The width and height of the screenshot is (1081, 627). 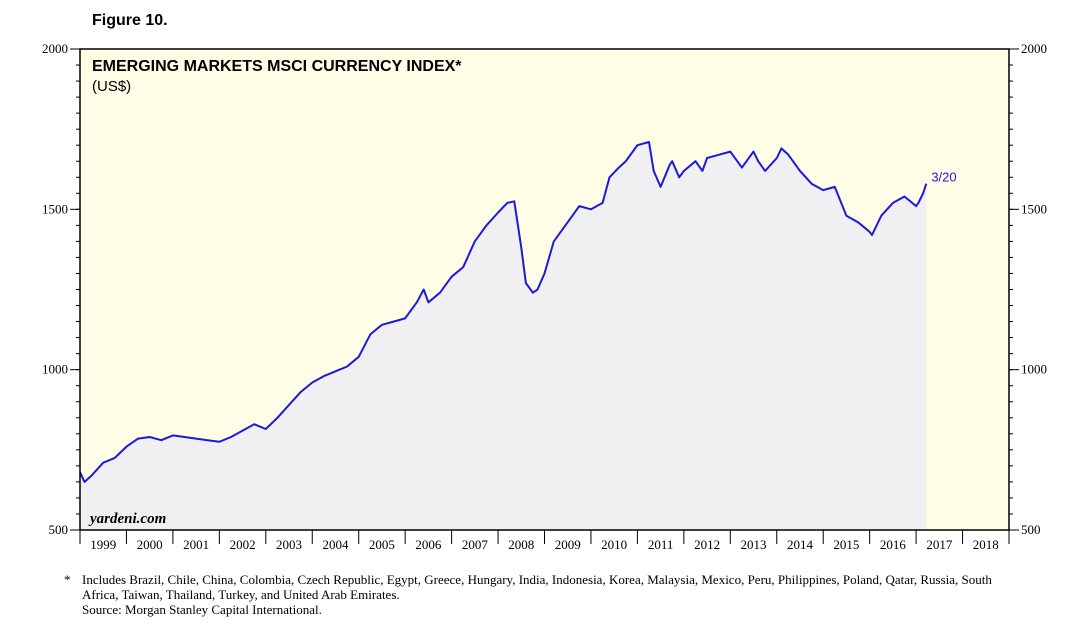 What do you see at coordinates (130, 20) in the screenshot?
I see `figure-label: Figure 10.` at bounding box center [130, 20].